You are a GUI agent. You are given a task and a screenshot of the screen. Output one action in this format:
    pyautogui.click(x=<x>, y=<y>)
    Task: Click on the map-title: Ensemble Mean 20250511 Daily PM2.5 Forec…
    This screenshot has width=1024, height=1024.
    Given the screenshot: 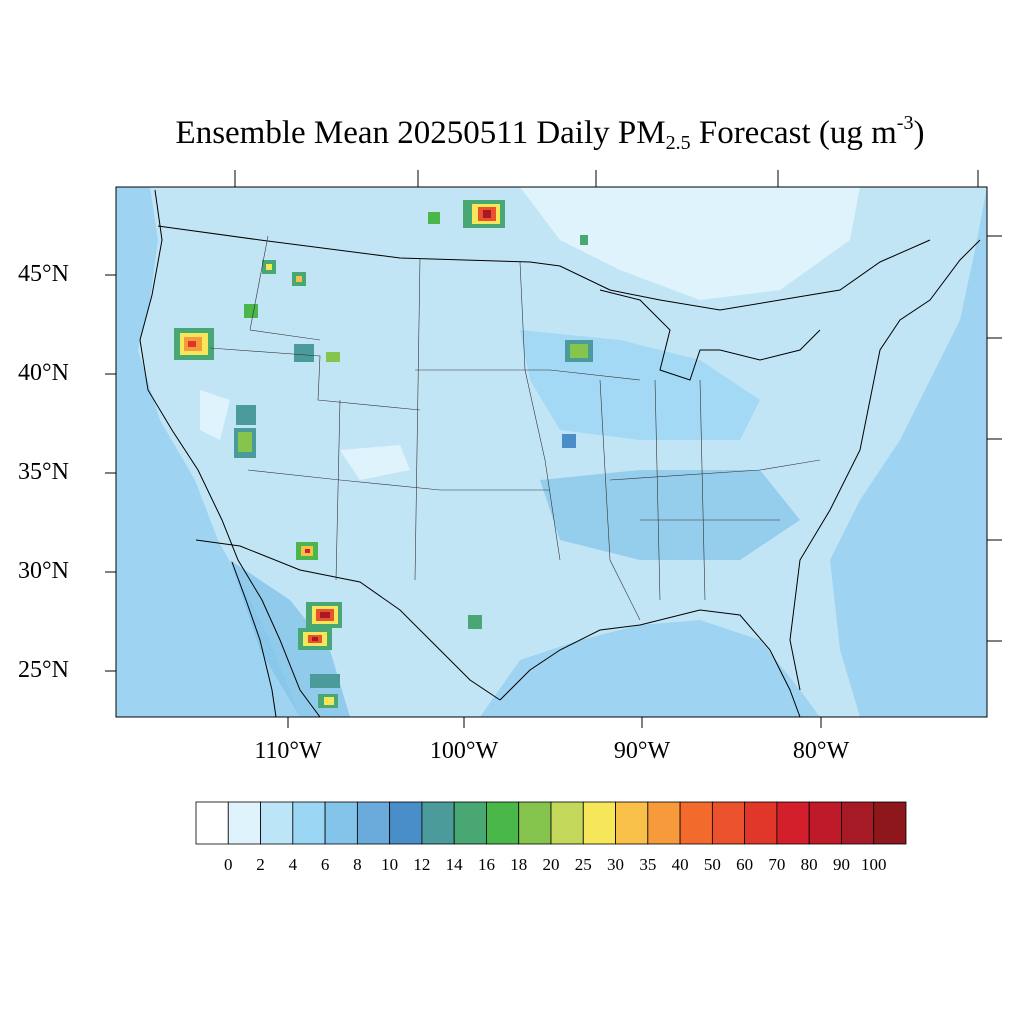 What is the action you would take?
    pyautogui.click(x=550, y=133)
    